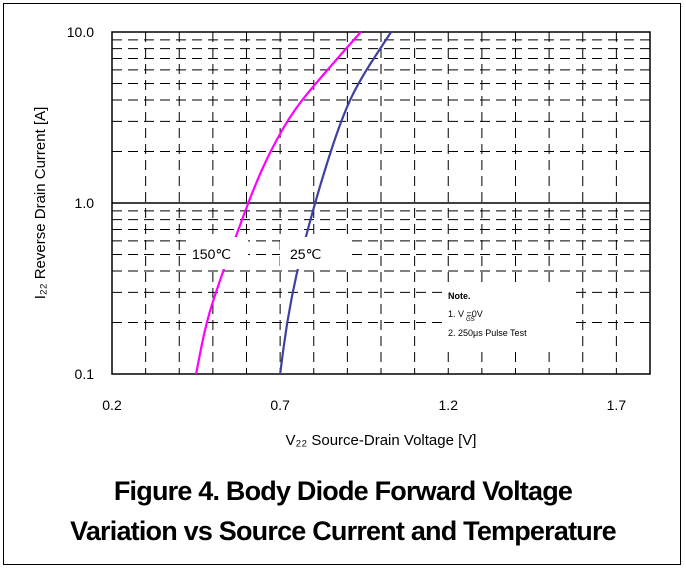 This screenshot has height=570, width=686. What do you see at coordinates (510, 317) in the screenshot?
I see `note-box-bg` at bounding box center [510, 317].